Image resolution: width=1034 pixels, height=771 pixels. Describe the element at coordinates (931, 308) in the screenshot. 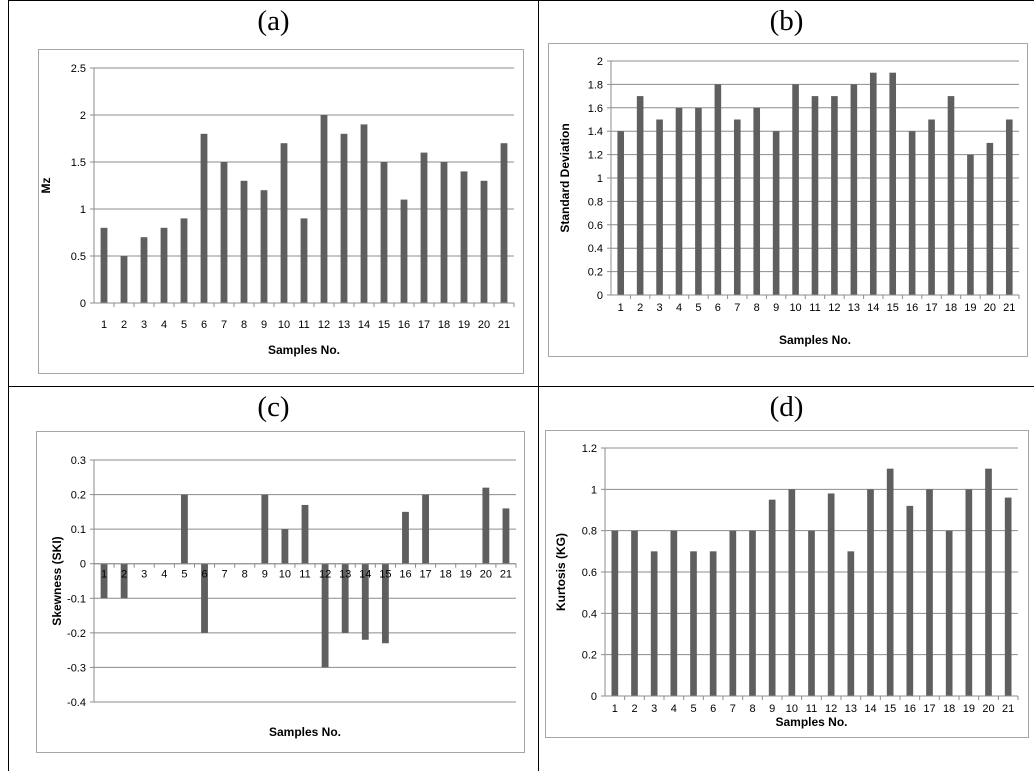

I see `xtick-label-b-17: 17` at that location.